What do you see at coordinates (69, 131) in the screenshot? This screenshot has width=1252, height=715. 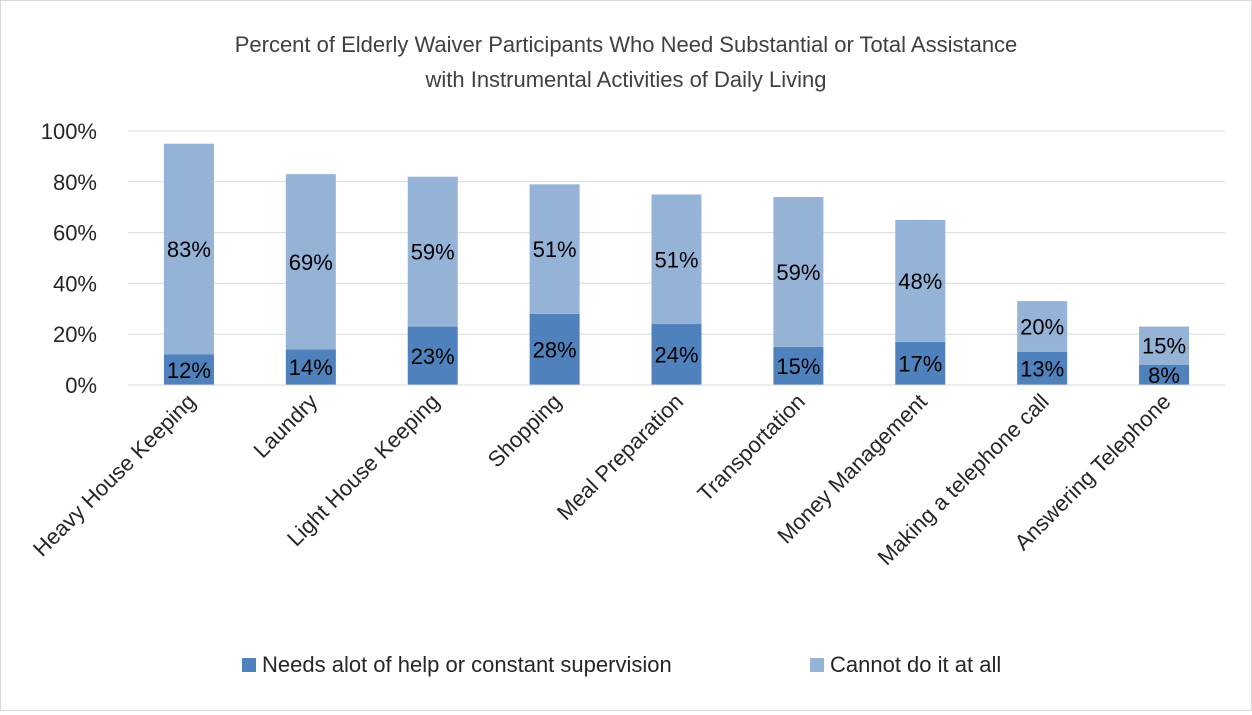 I see `y-tick-label: 100%` at bounding box center [69, 131].